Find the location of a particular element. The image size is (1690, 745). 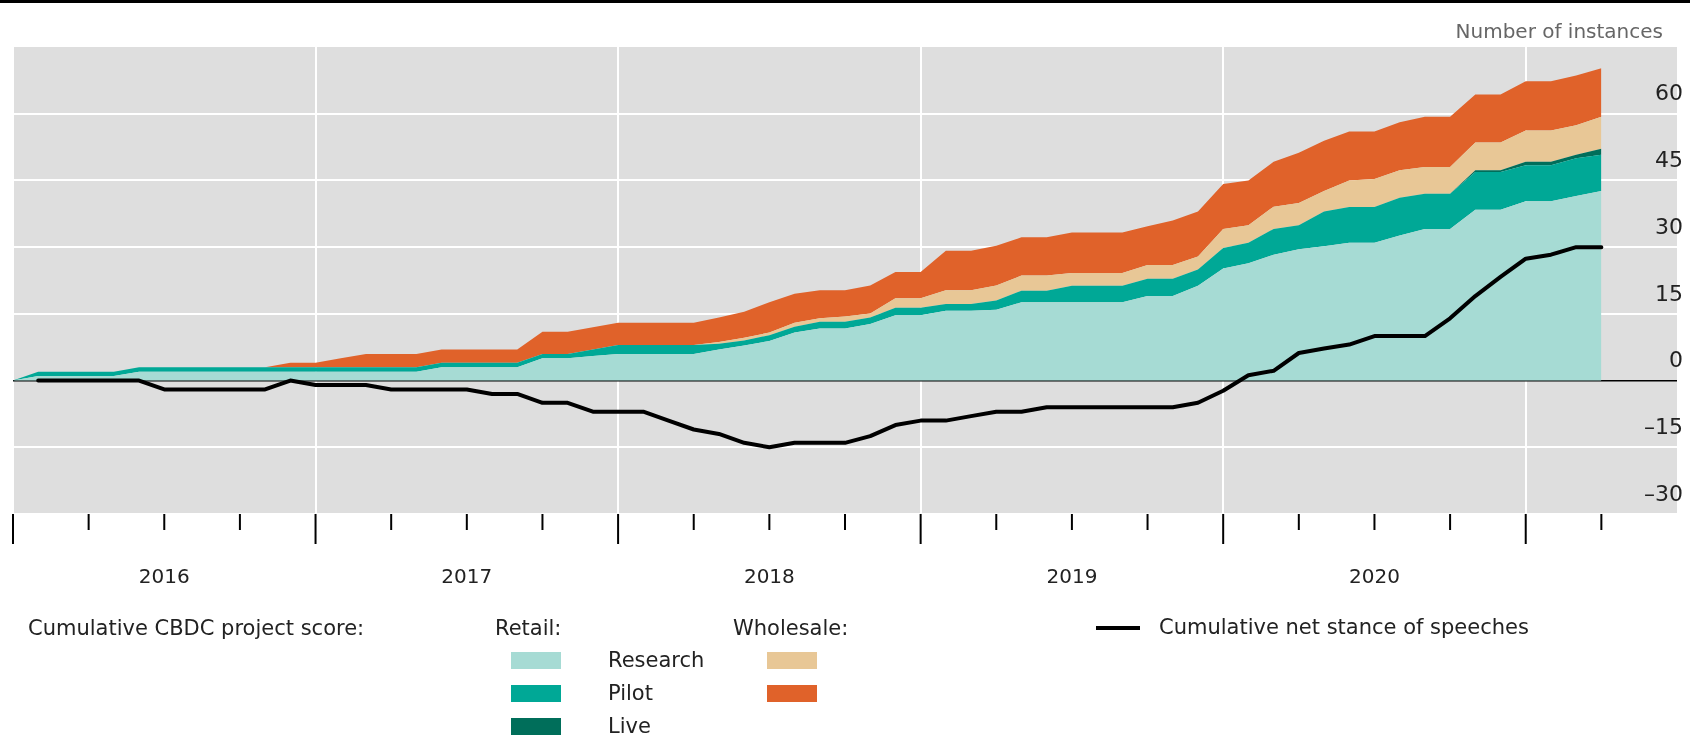

y-tick-label: 30 is located at coordinates (1669, 226).